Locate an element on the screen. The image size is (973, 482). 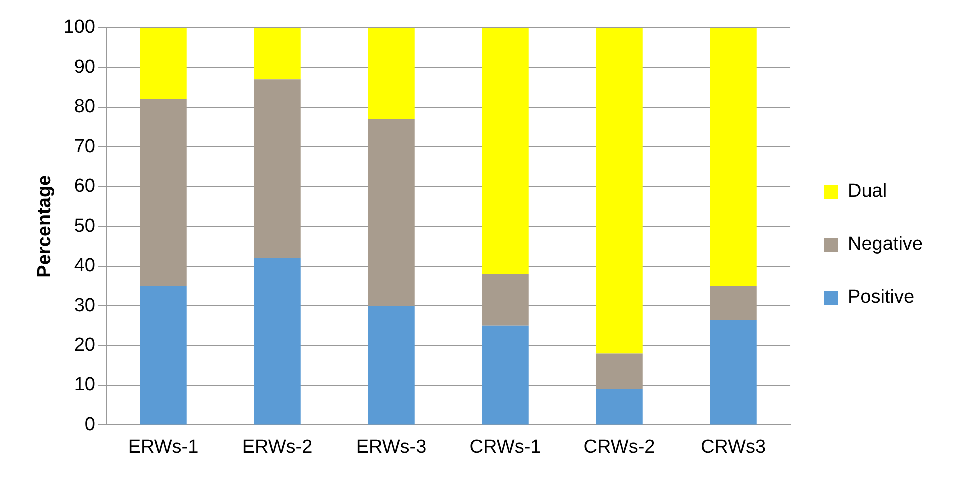
legend-label: Negative is located at coordinates (886, 245).